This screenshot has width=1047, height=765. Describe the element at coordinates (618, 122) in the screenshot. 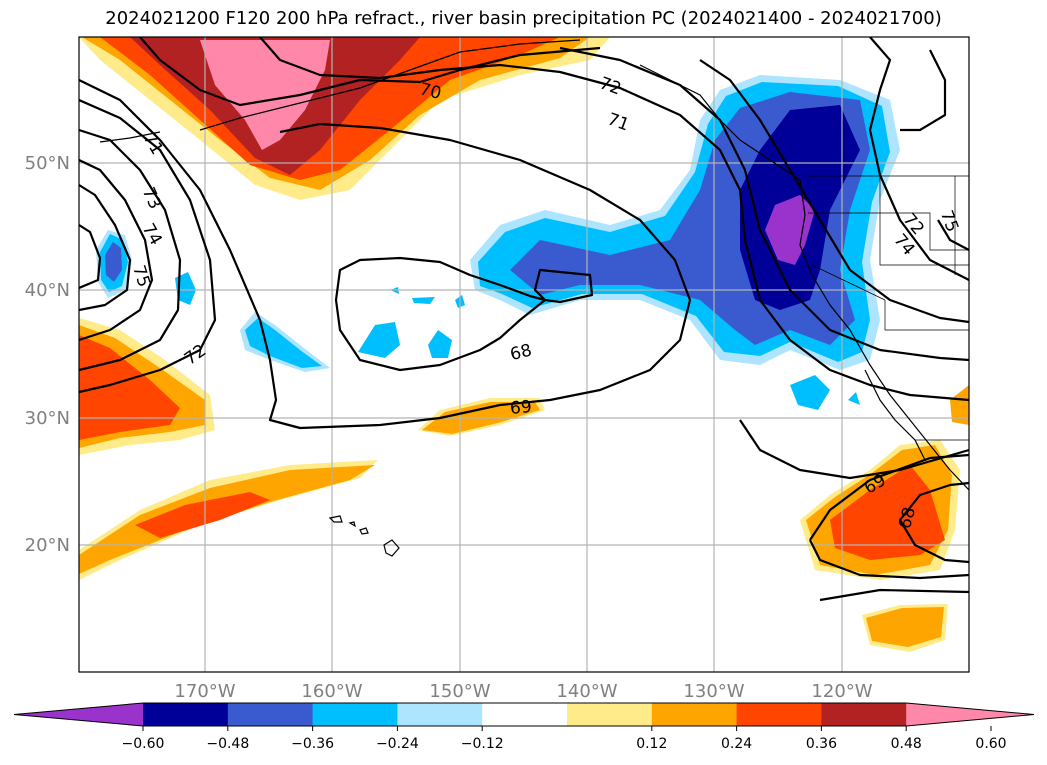

I see `contour-label: 71` at that location.